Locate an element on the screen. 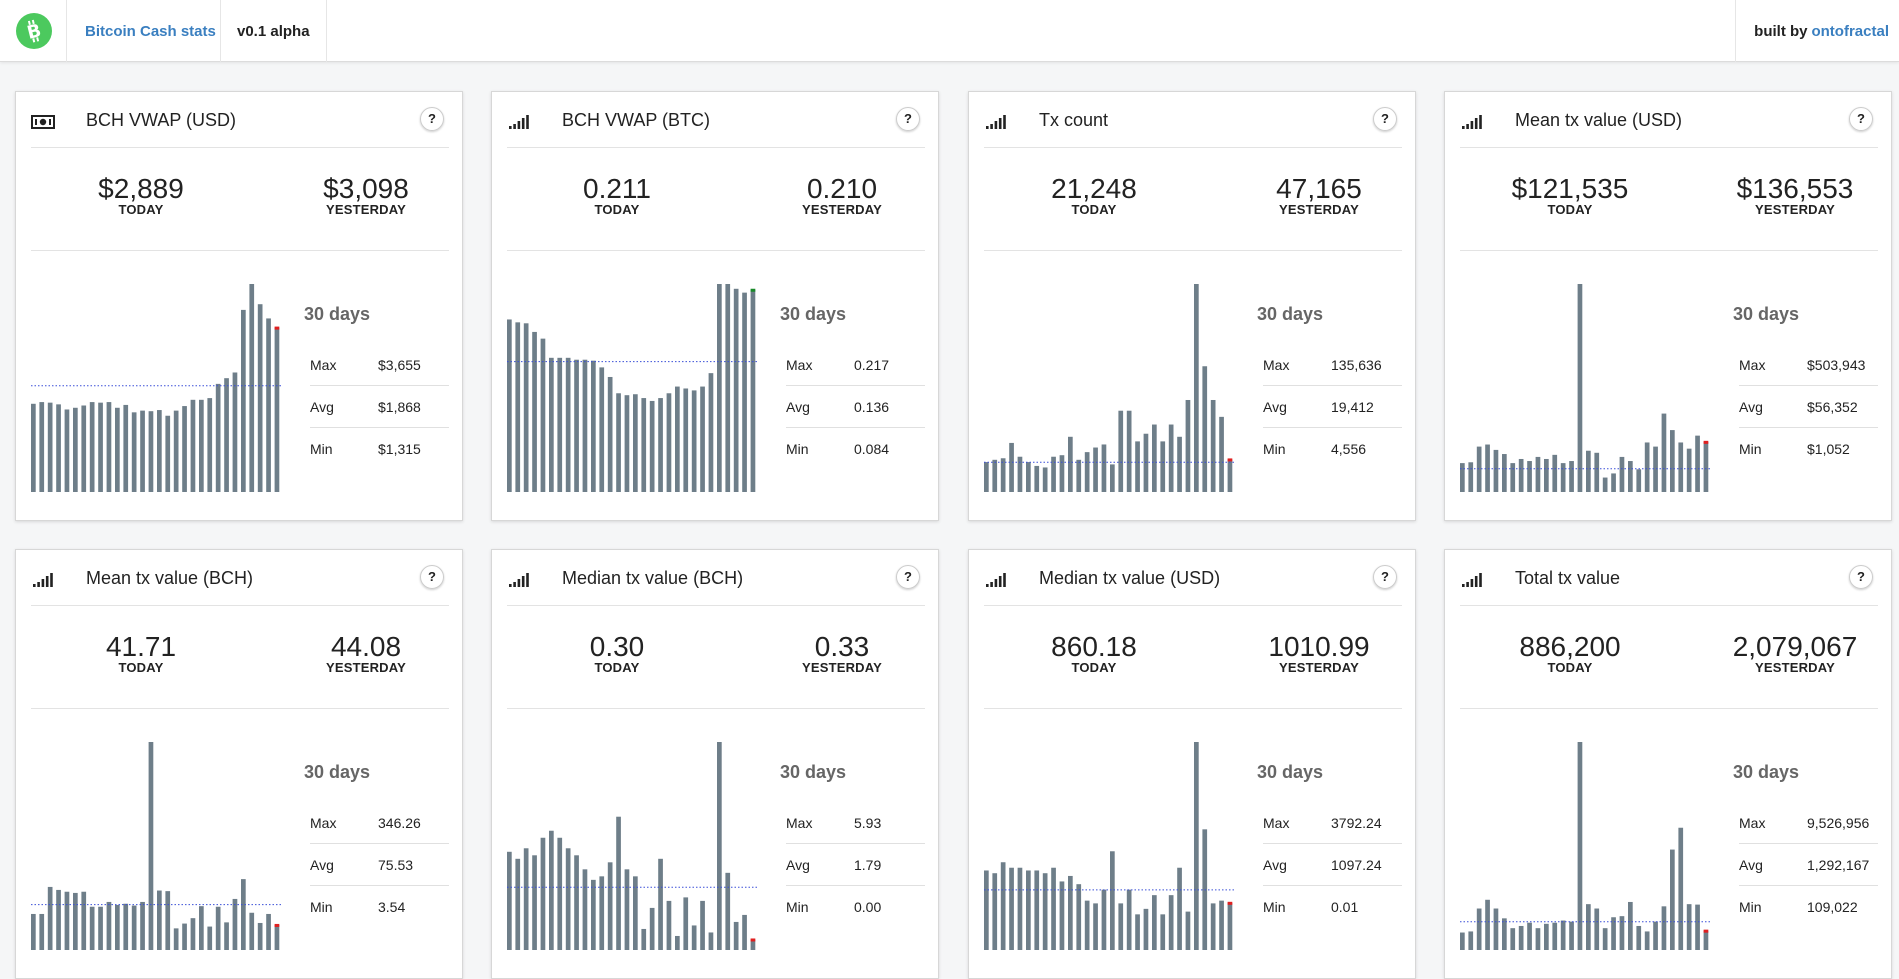 This screenshot has height=979, width=1899. yesterday-stat: 47,165 YESTERDAY is located at coordinates (1319, 196).